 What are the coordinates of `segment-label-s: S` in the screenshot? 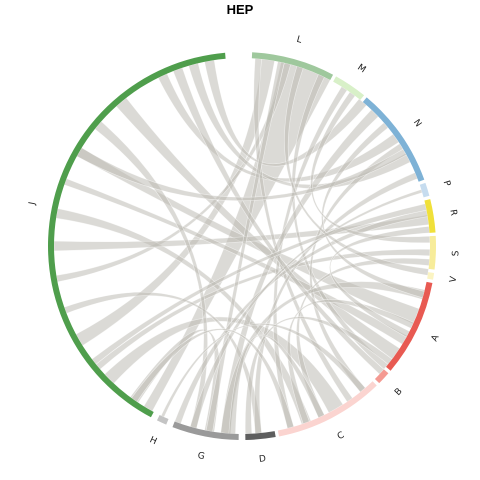 It's located at (456, 253).